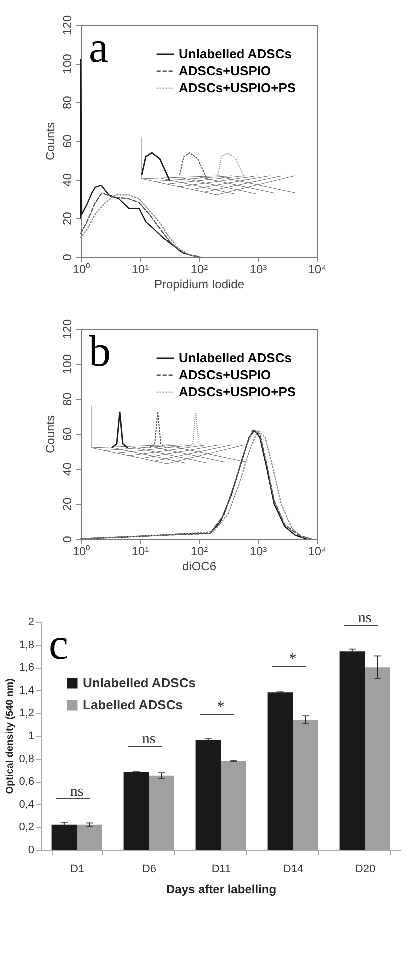 The image size is (419, 972). Describe the element at coordinates (31, 622) in the screenshot. I see `y-tick-label: 2` at that location.